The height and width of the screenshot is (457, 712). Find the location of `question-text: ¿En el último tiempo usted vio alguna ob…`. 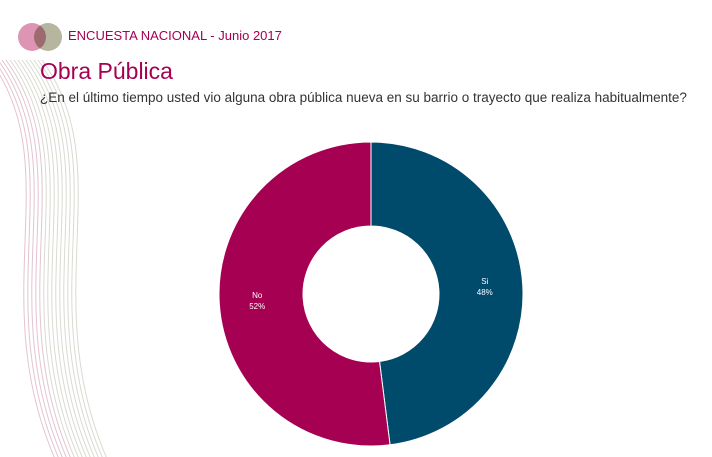

question-text: ¿En el último tiempo usted vio alguna ob… is located at coordinates (363, 97).